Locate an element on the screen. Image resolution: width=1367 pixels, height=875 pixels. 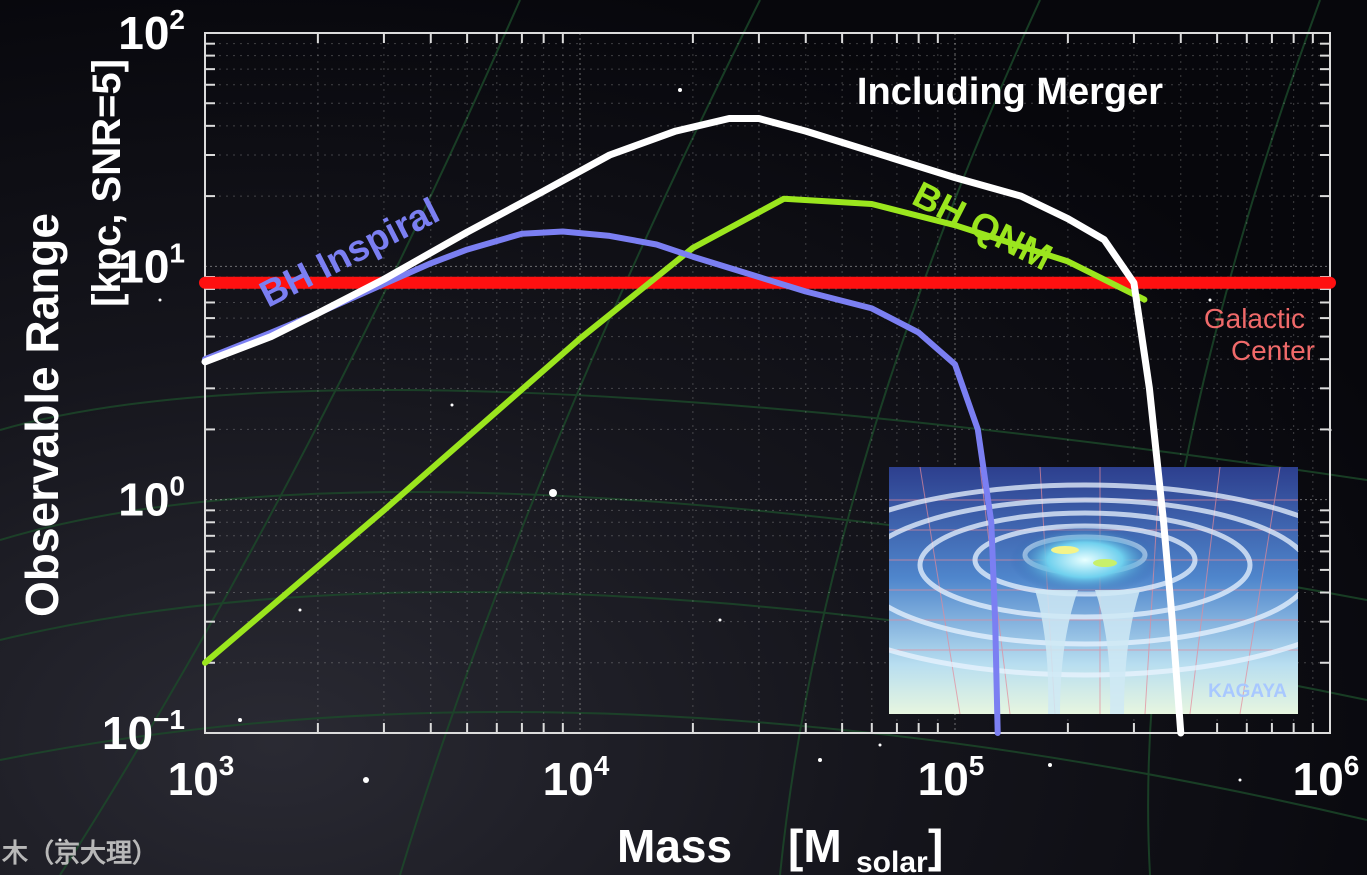
black-hole-merger-illustration: KAGAYA is located at coordinates (1093, 590).